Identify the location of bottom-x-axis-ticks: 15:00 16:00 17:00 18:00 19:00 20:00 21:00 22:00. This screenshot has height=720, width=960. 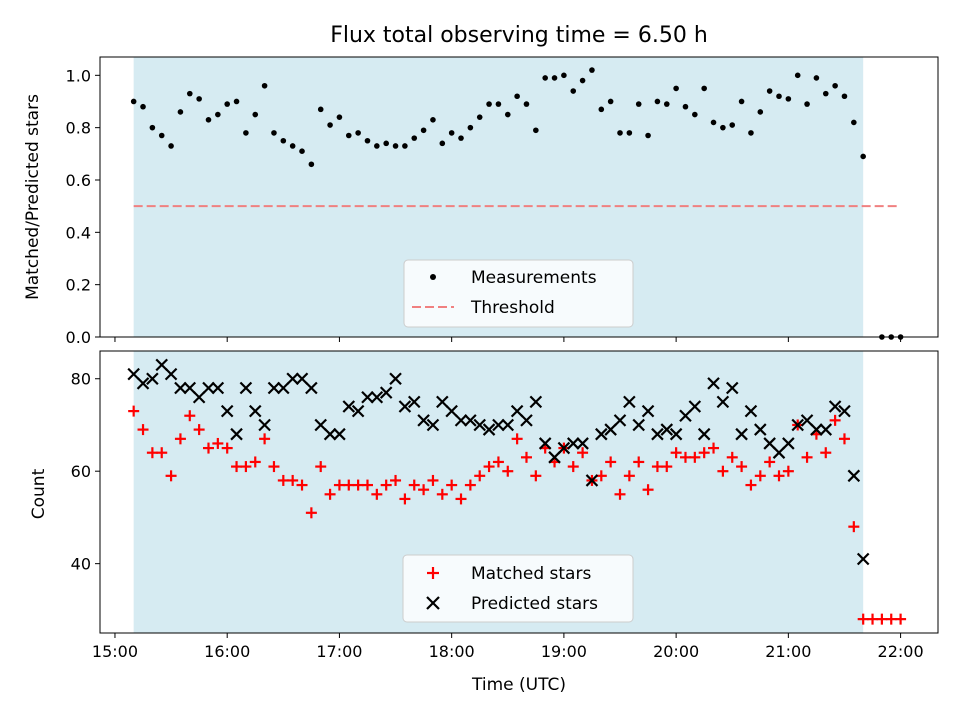
(508, 647).